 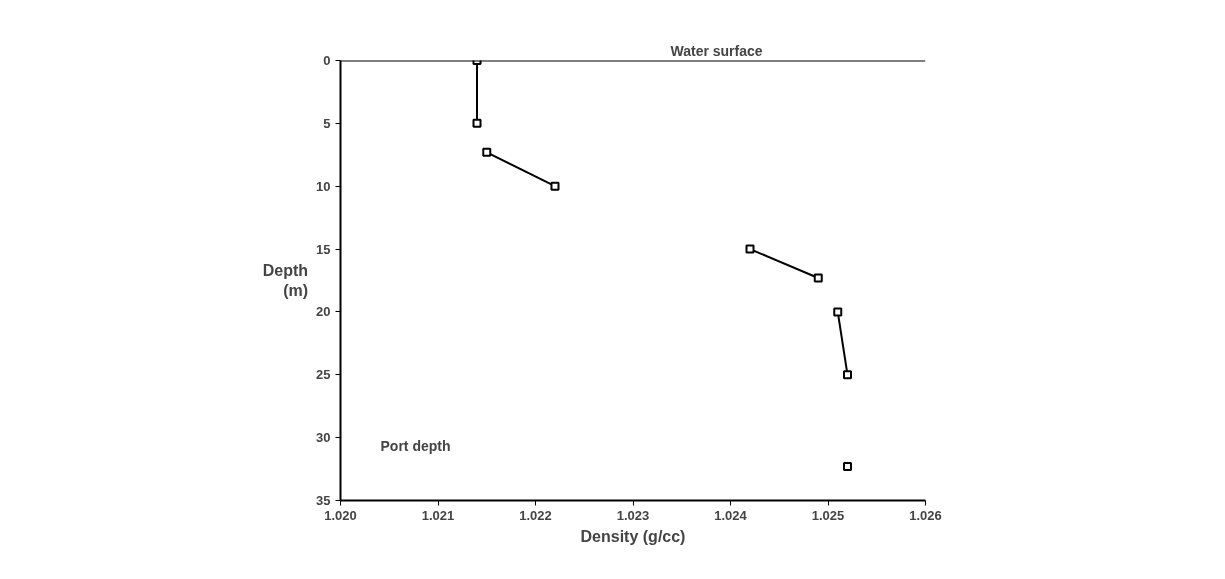 What do you see at coordinates (415, 445) in the screenshot?
I see `annotation: Port depth` at bounding box center [415, 445].